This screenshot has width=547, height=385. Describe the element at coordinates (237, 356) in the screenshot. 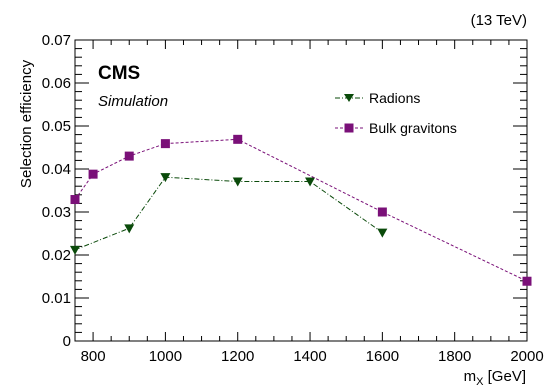

I see `x-tick-label: 1200` at that location.